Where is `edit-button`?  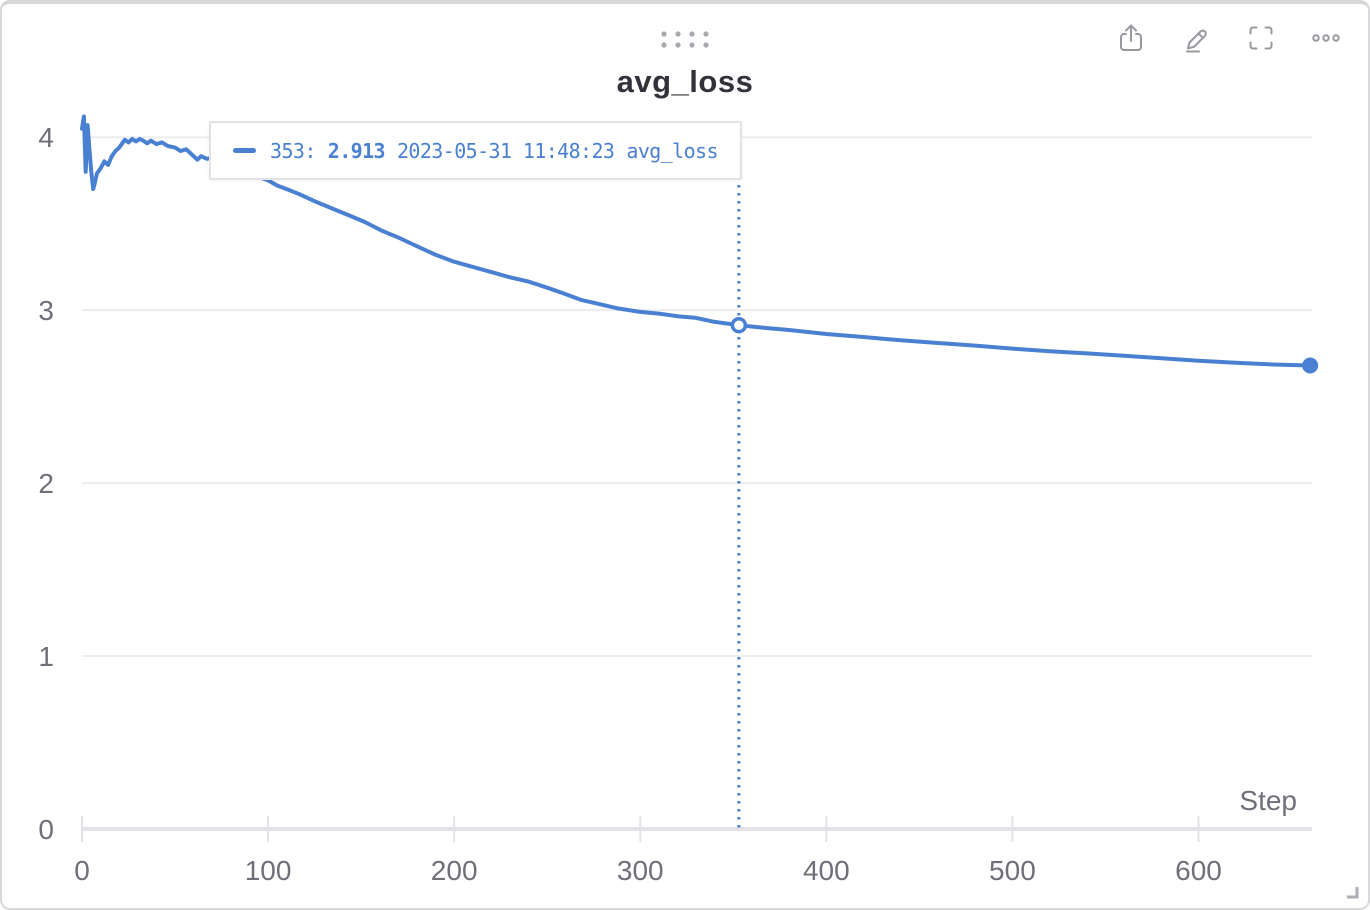
edit-button is located at coordinates (1196, 38).